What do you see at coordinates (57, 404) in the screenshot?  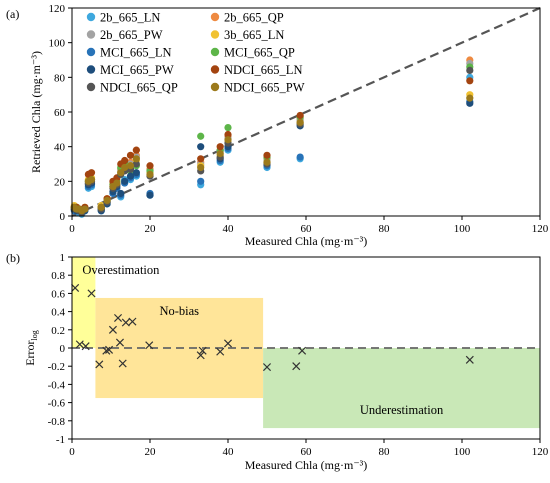 I see `y-tick-label: -0.6` at bounding box center [57, 404].